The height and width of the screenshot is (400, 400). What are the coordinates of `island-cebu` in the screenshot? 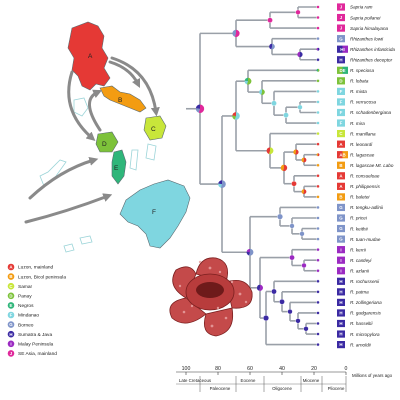 It's located at (134, 160).